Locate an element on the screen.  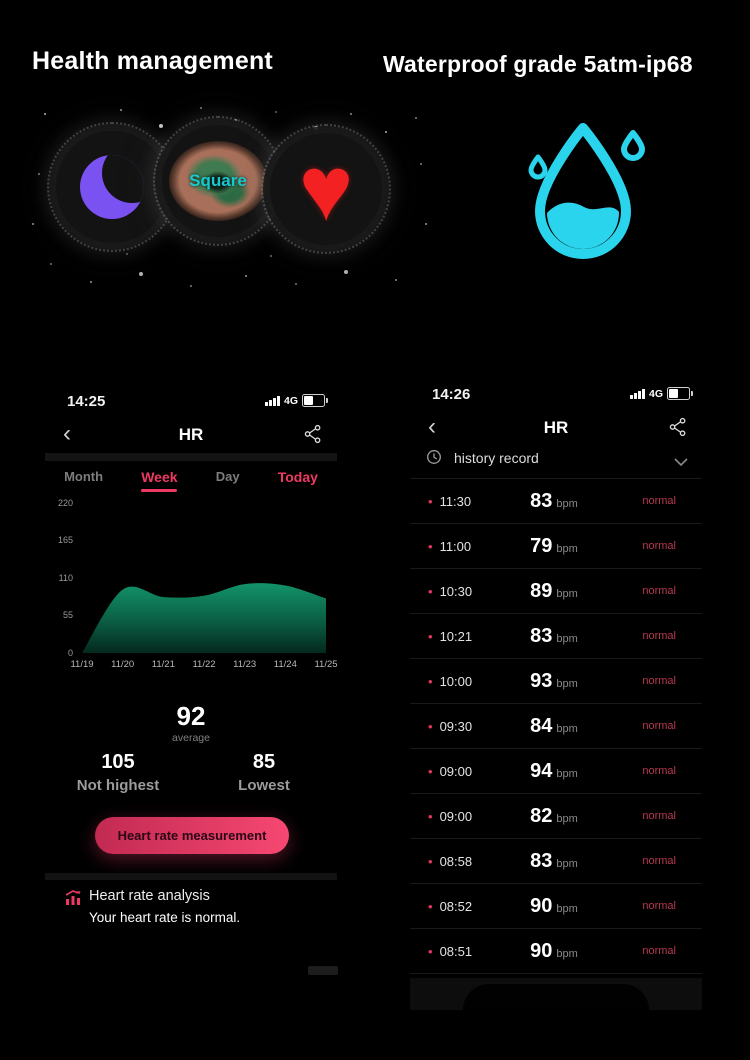
y-axis-tick: 0 is located at coordinates (70, 652).